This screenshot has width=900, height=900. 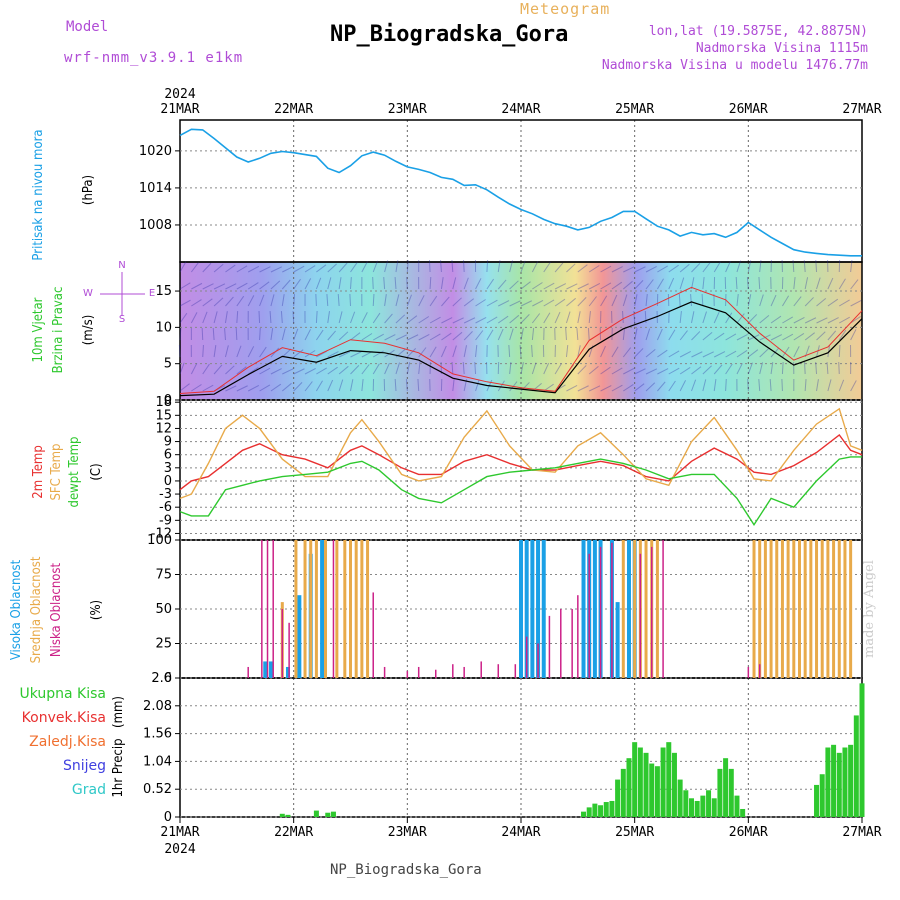 What do you see at coordinates (36, 609) in the screenshot?
I see `cloud-ylabel-1: Srednja Oblacnost` at bounding box center [36, 609].